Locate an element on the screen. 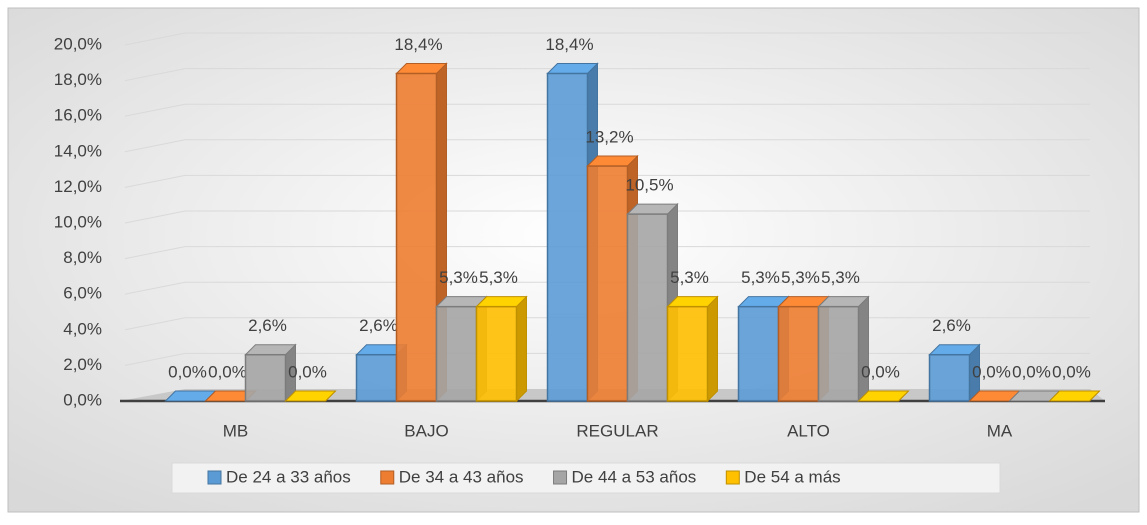 The image size is (1147, 525). y-tick-label: 12,0% is located at coordinates (78, 186).